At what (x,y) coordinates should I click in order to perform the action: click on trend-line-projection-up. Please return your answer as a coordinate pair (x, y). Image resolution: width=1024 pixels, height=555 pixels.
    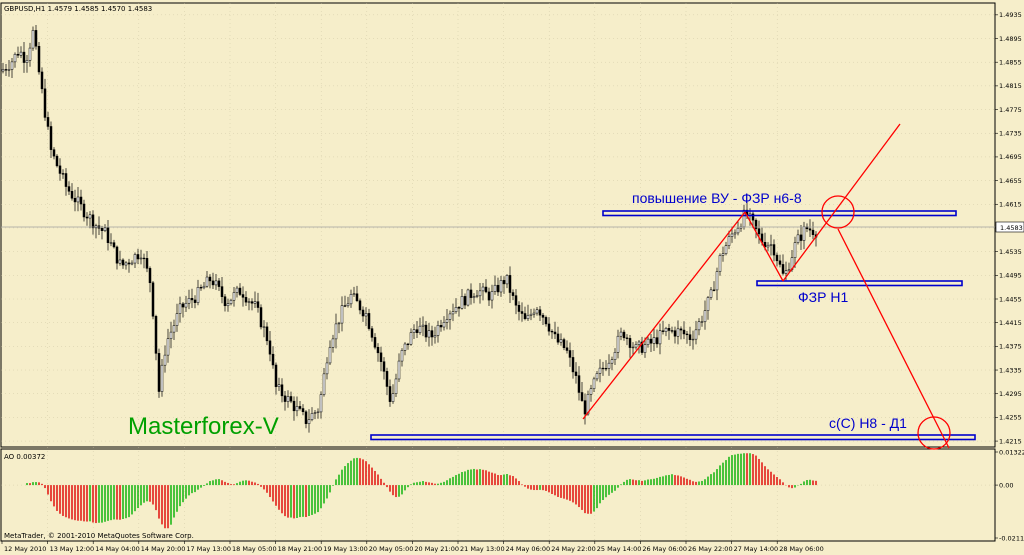
    Looking at the image, I should click on (841, 202).